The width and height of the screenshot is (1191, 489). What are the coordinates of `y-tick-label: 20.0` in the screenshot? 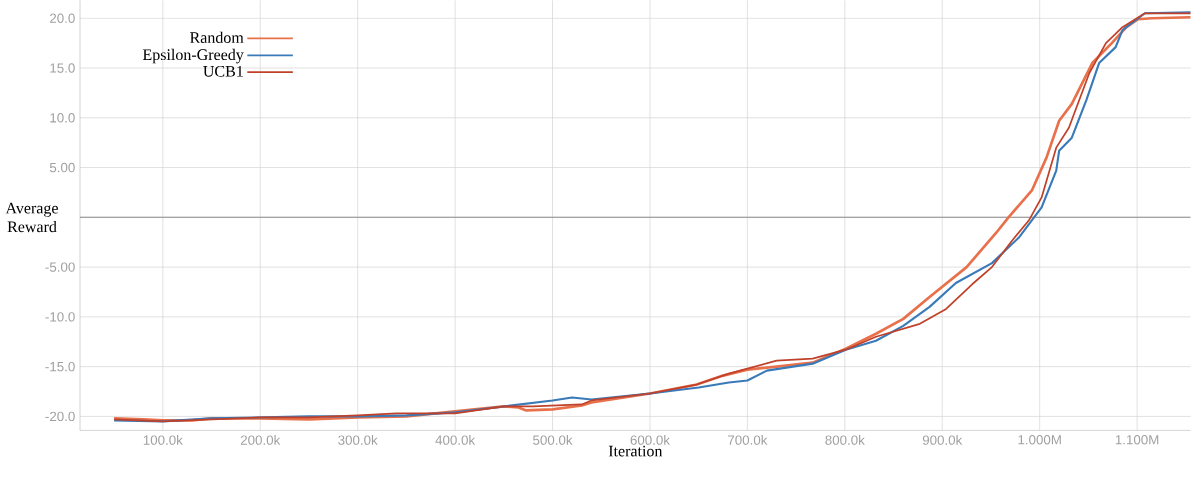 It's located at (62, 18).